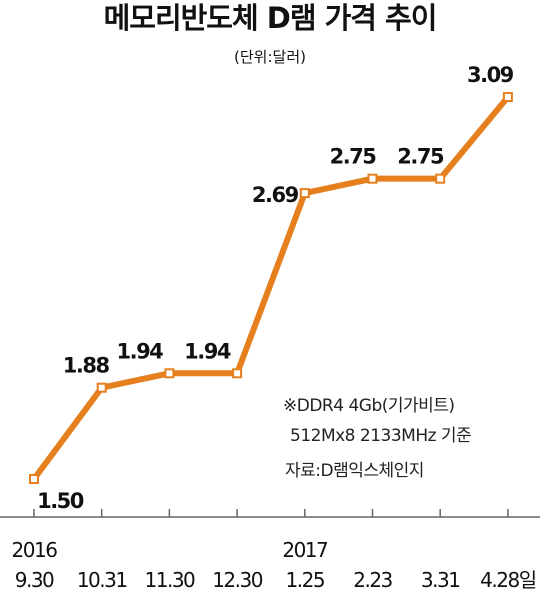  Describe the element at coordinates (490, 75) in the screenshot. I see `value-label: 3.09` at that location.